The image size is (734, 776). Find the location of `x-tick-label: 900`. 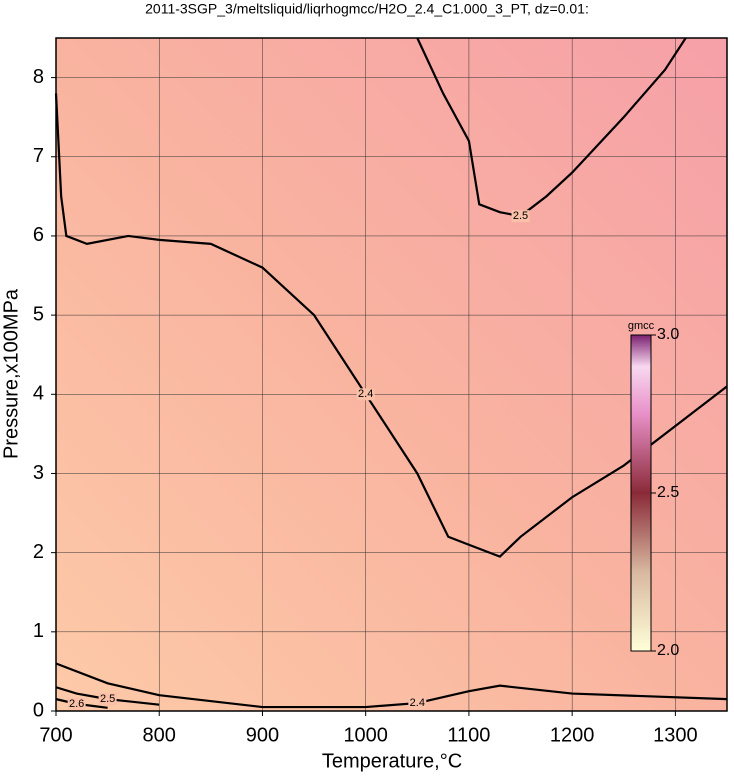

x-tick-label: 900 is located at coordinates (262, 735).